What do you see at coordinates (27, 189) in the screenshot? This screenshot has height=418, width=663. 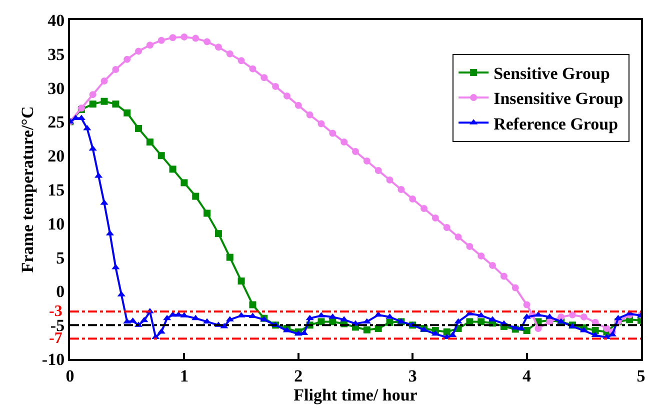 I see `y-axis-title: Frame temperature/°C` at bounding box center [27, 189].